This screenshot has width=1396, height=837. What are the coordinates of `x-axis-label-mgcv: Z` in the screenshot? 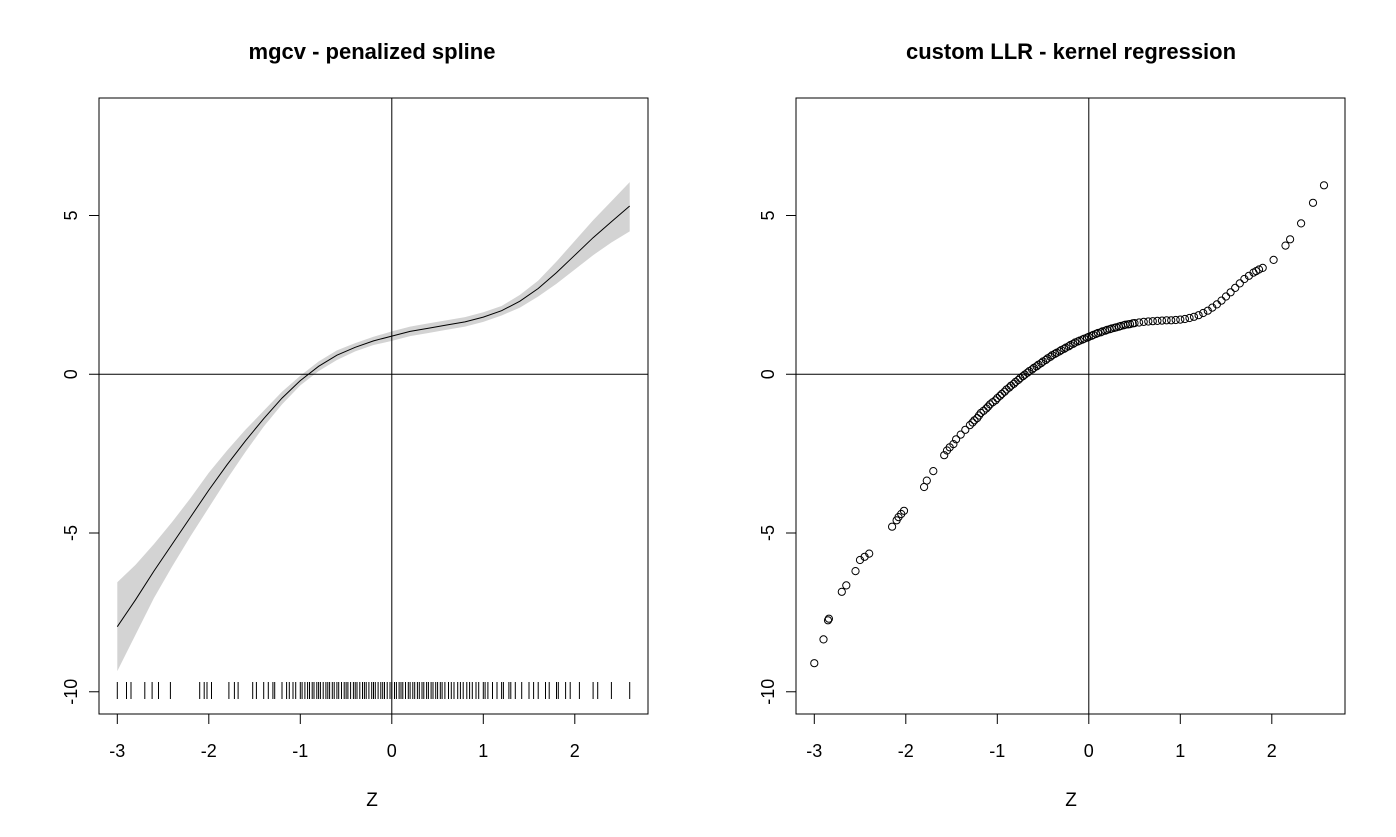 It's located at (372, 800).